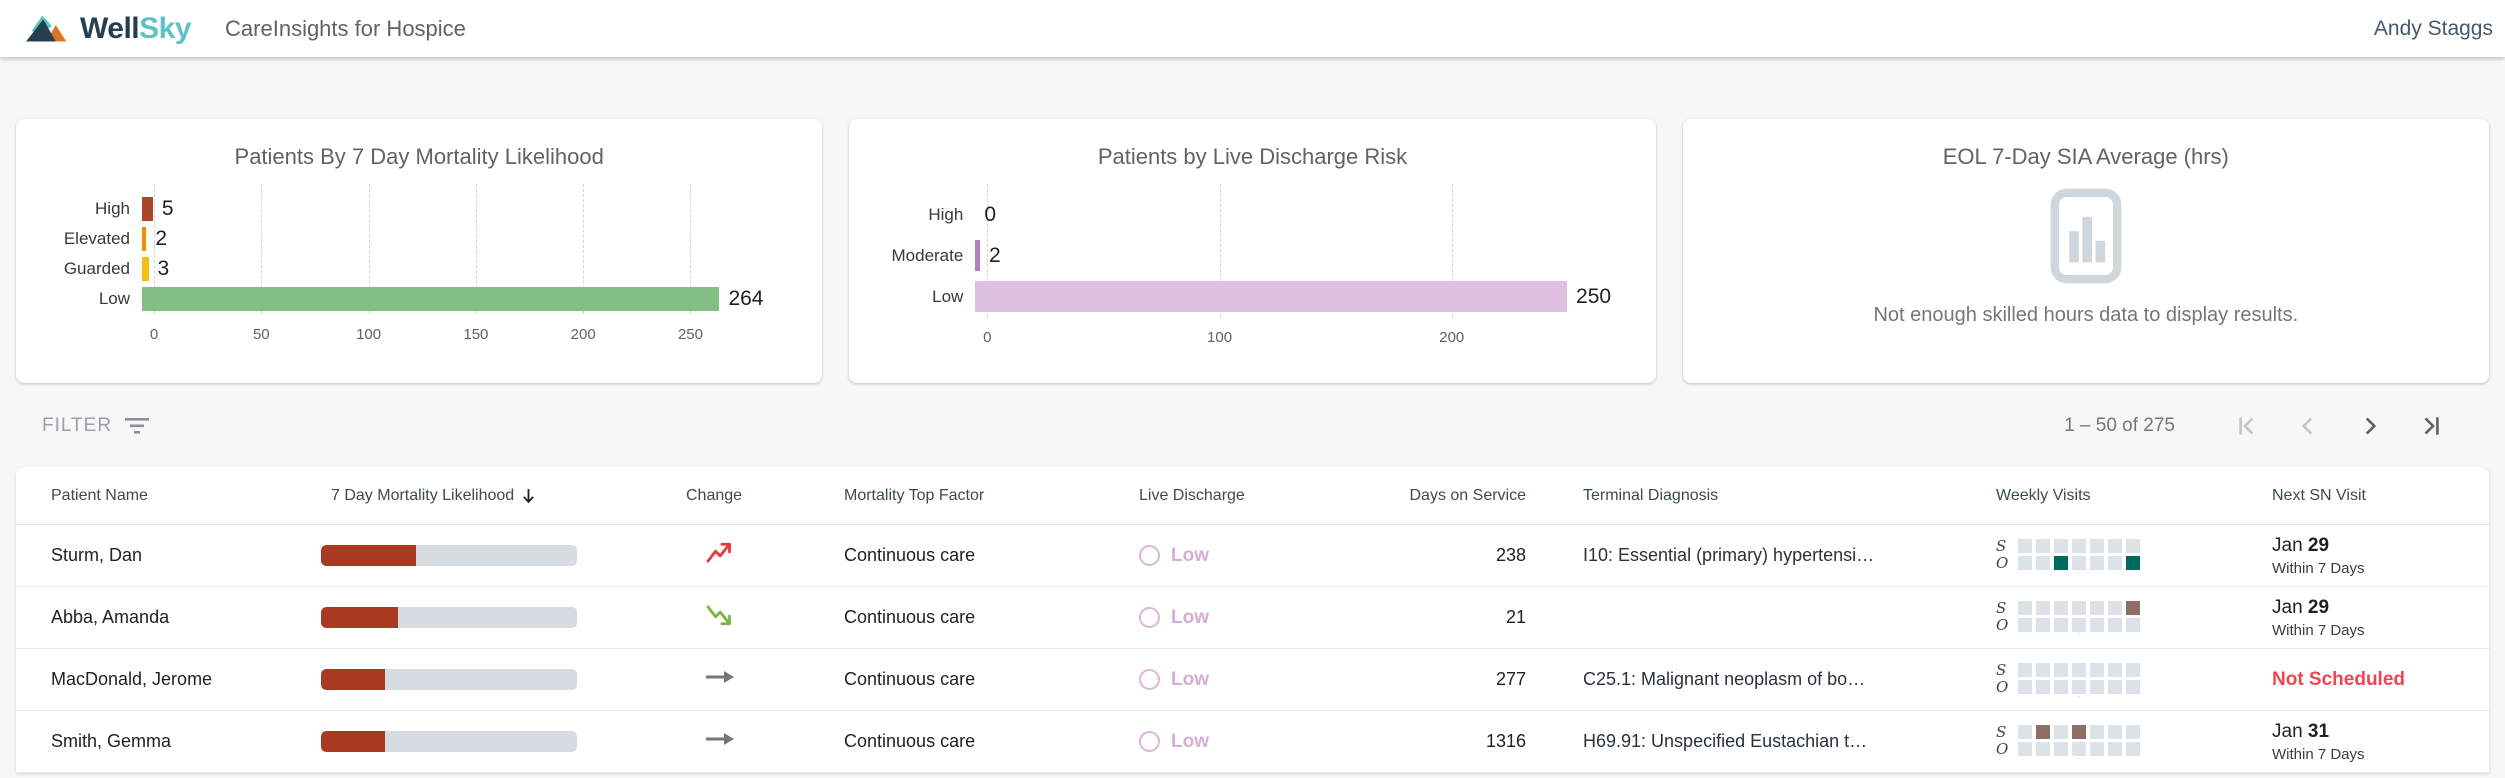 The image size is (2505, 778). Describe the element at coordinates (718, 552) in the screenshot. I see `trending-up-icon` at that location.